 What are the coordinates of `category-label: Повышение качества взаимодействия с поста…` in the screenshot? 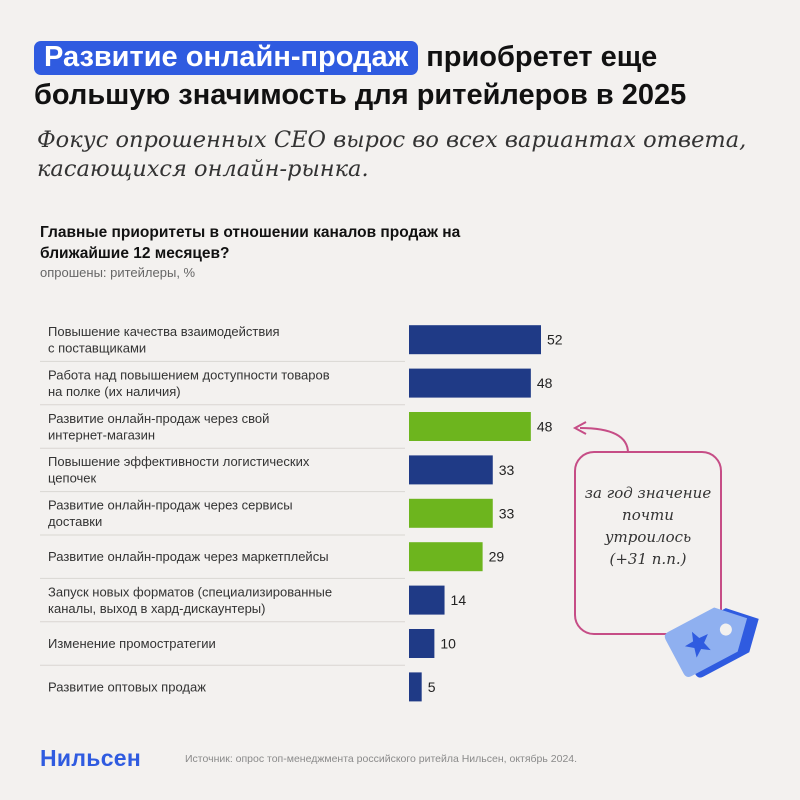 It's located at (164, 340).